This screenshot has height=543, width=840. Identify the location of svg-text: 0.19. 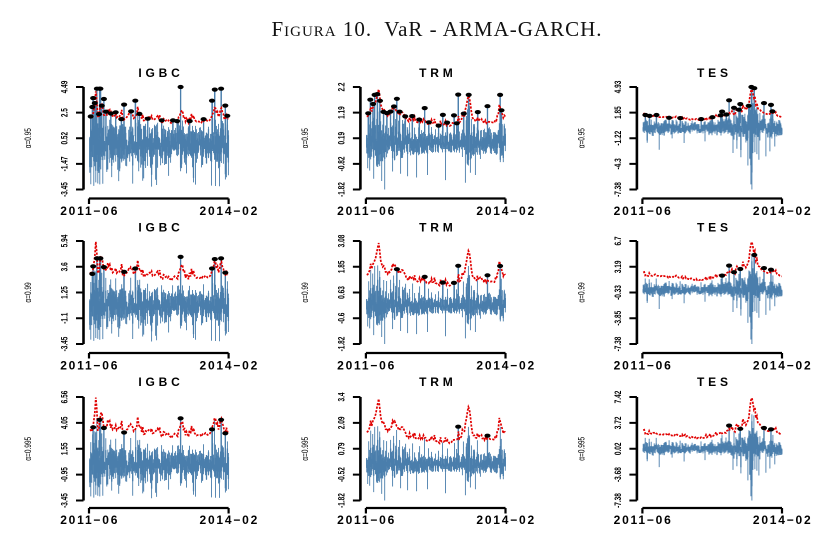
(341, 137).